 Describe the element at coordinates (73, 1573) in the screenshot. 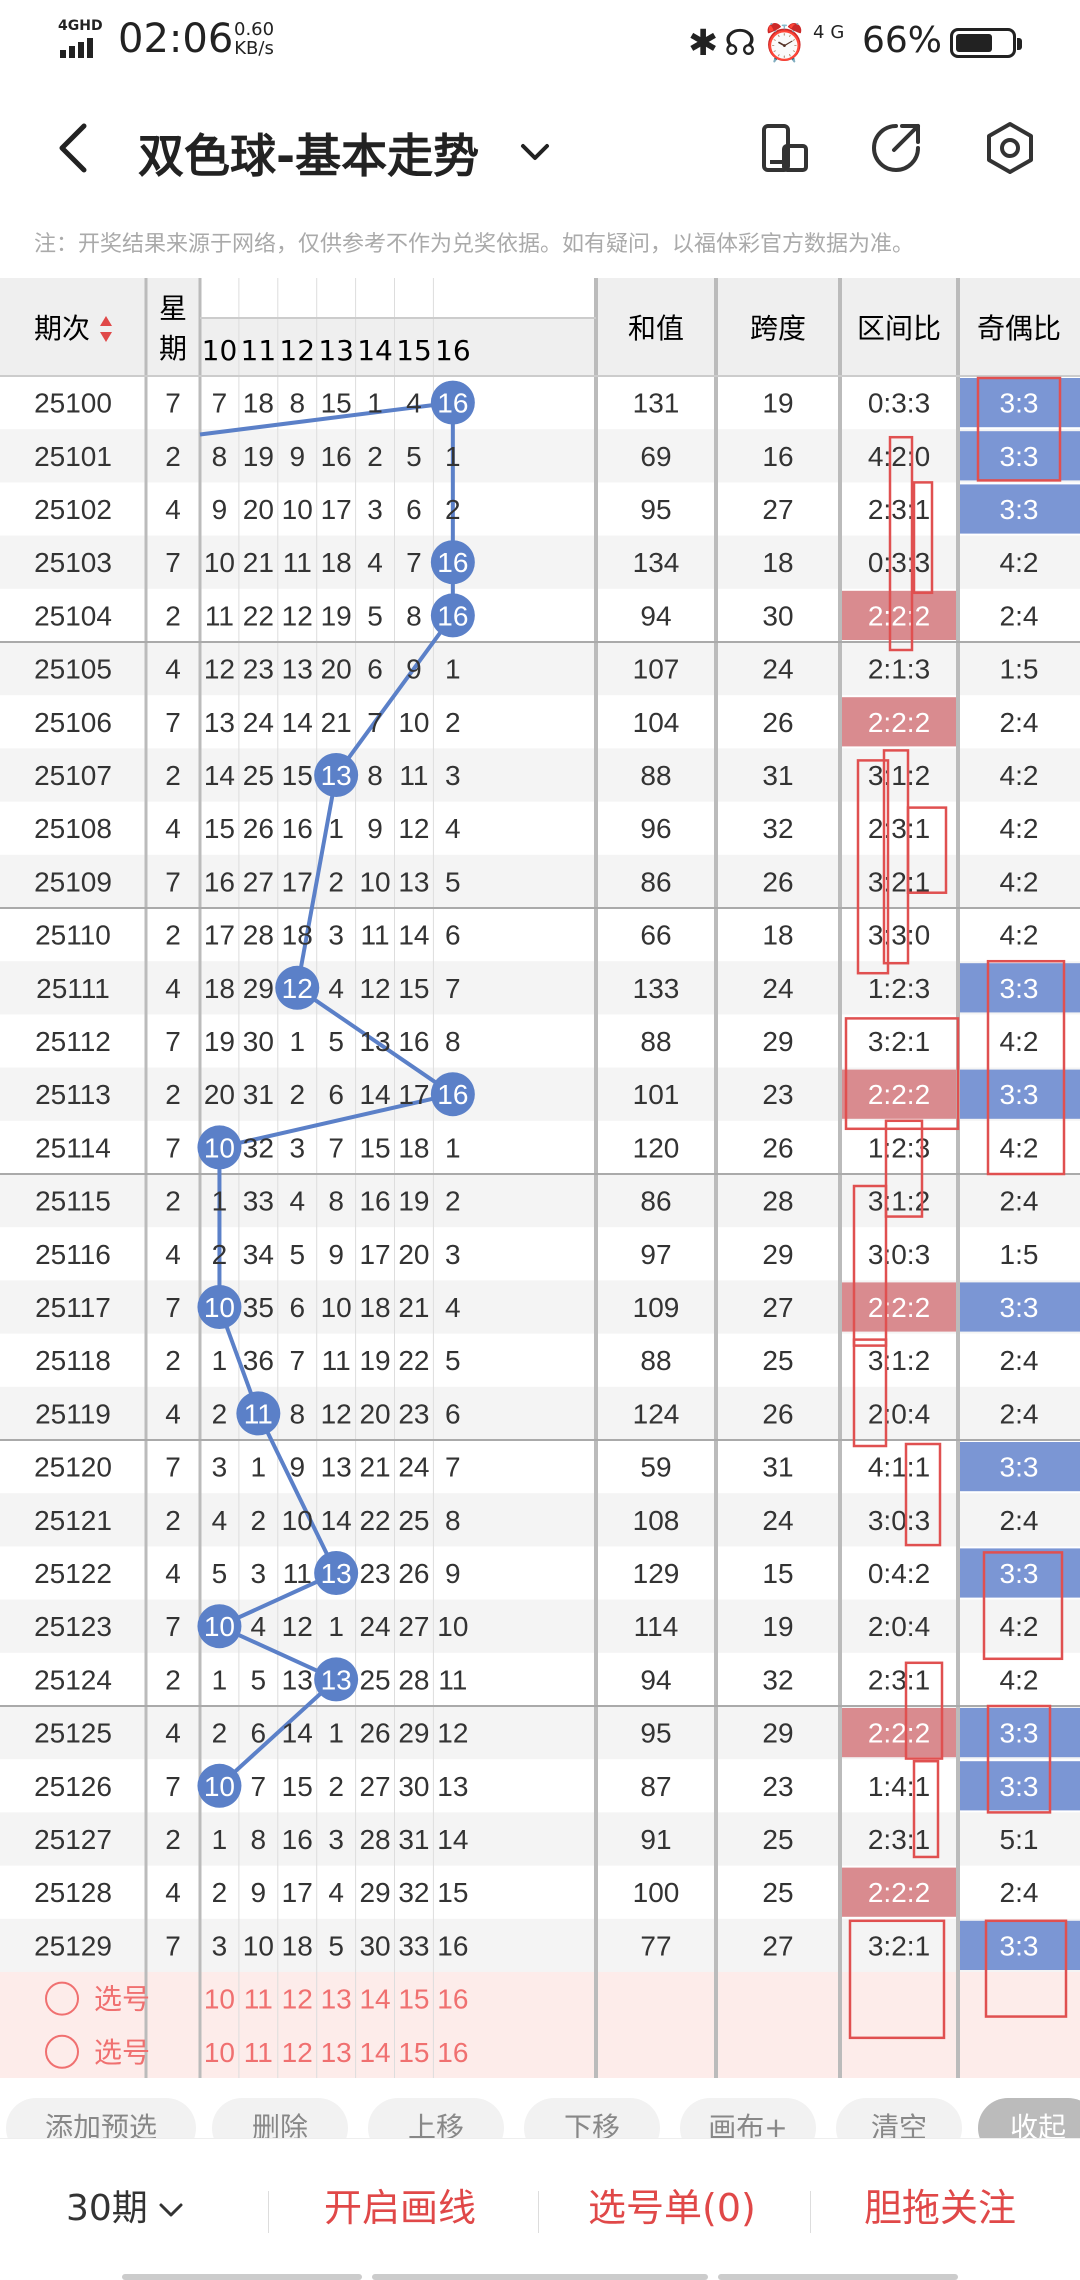

I see `period-cell: 25122` at that location.